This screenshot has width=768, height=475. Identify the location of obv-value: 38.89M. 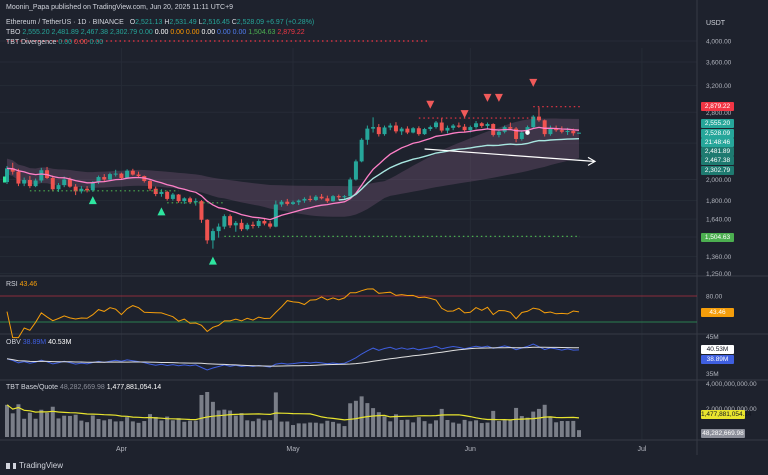
(34, 342).